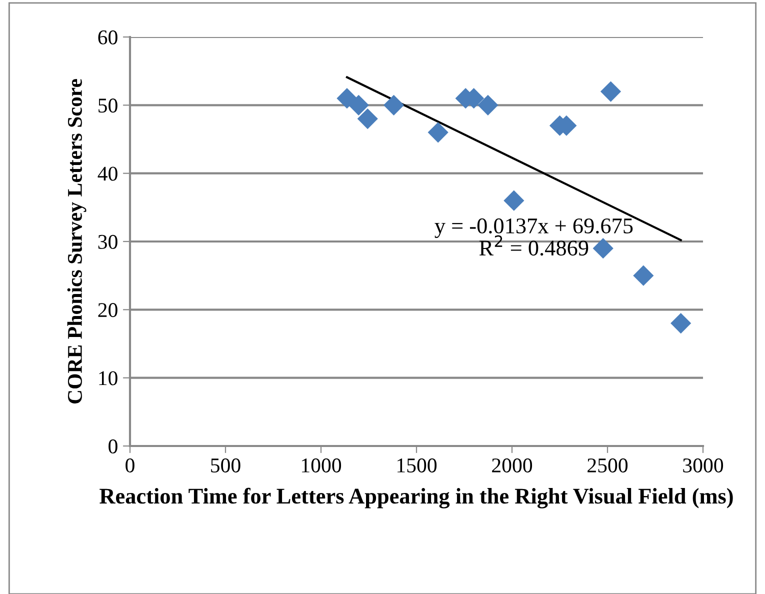  What do you see at coordinates (108, 173) in the screenshot?
I see `y-tick-label: 40` at bounding box center [108, 173].